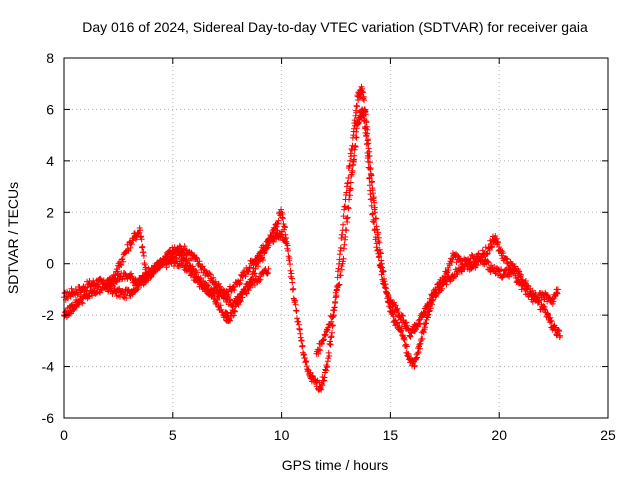  Describe the element at coordinates (50, 264) in the screenshot. I see `y-tick-label: 0` at that location.